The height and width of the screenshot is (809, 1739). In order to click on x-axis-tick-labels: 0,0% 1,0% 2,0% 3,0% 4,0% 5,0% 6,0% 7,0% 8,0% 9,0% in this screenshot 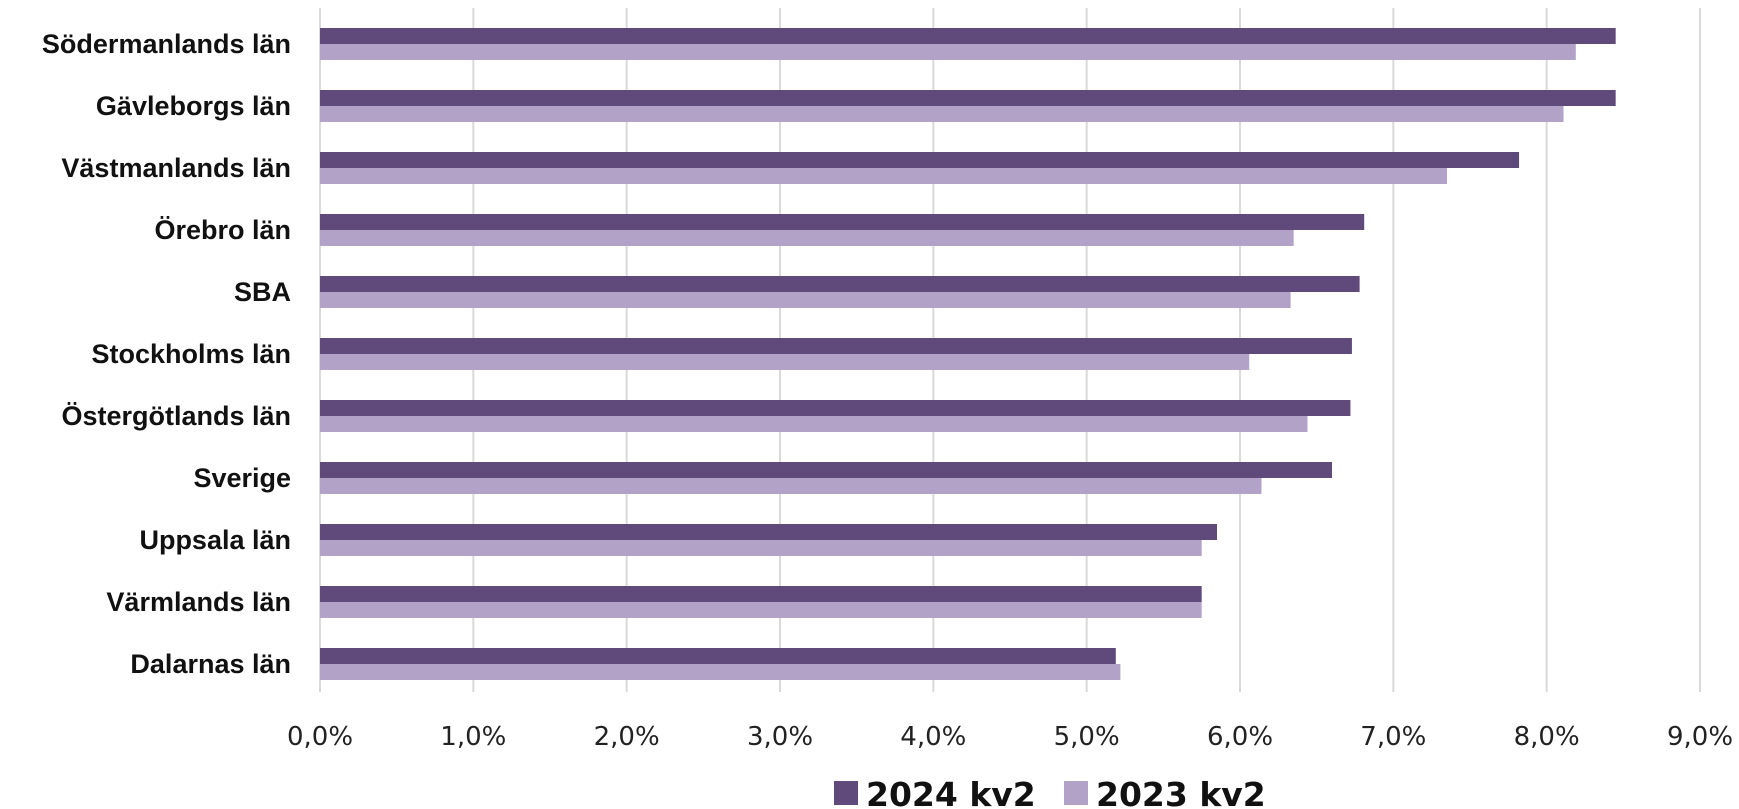, I will do `click(1010, 737)`.